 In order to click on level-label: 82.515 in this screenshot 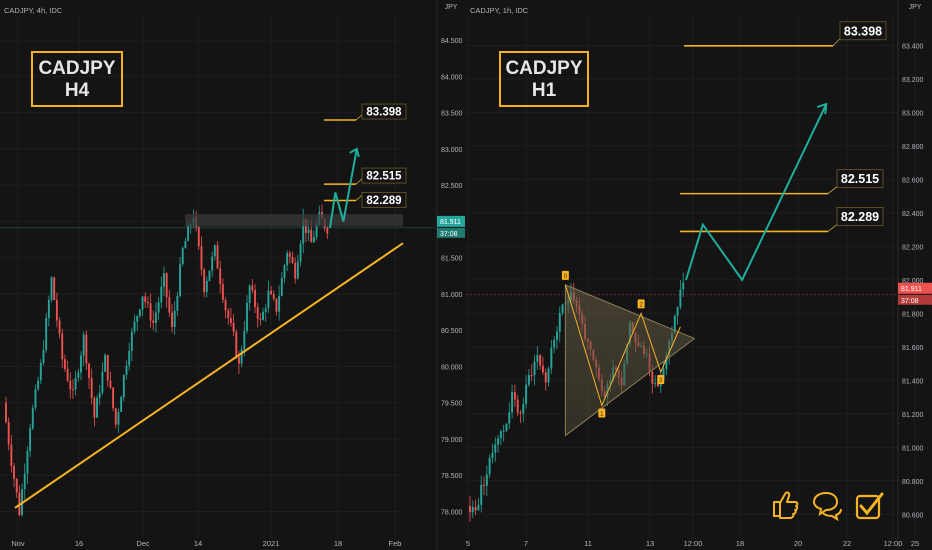, I will do `click(860, 179)`.